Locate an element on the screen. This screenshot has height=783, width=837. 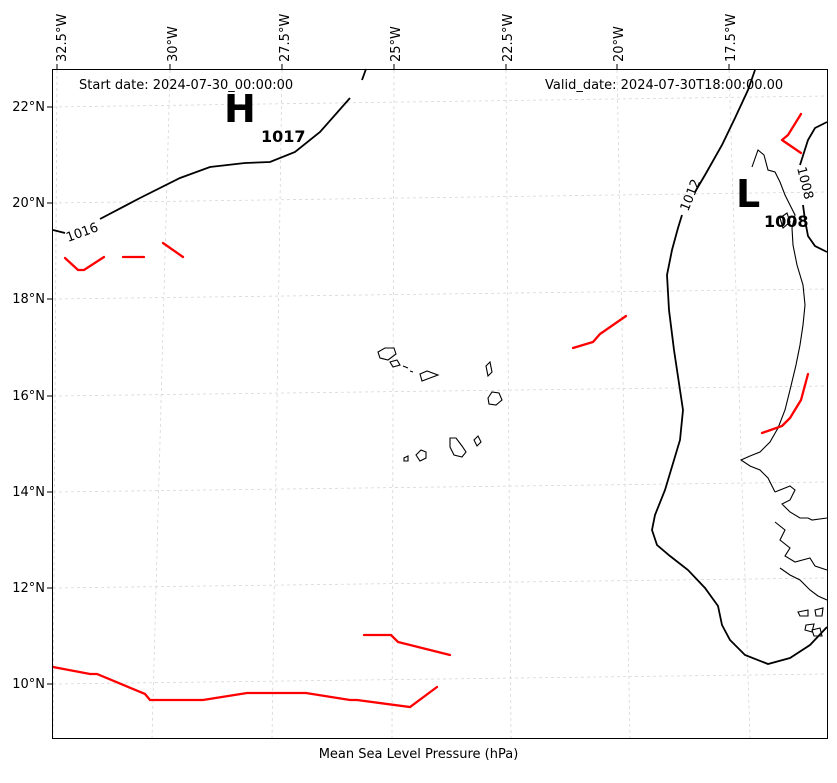
map-caption: Mean Sea Level Pressure (hPa) is located at coordinates (418, 754).